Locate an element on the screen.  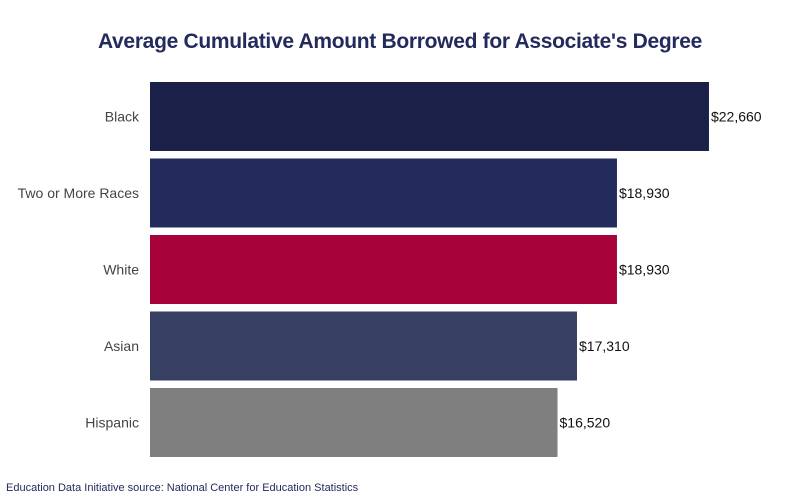
bar-asian is located at coordinates (364, 346).